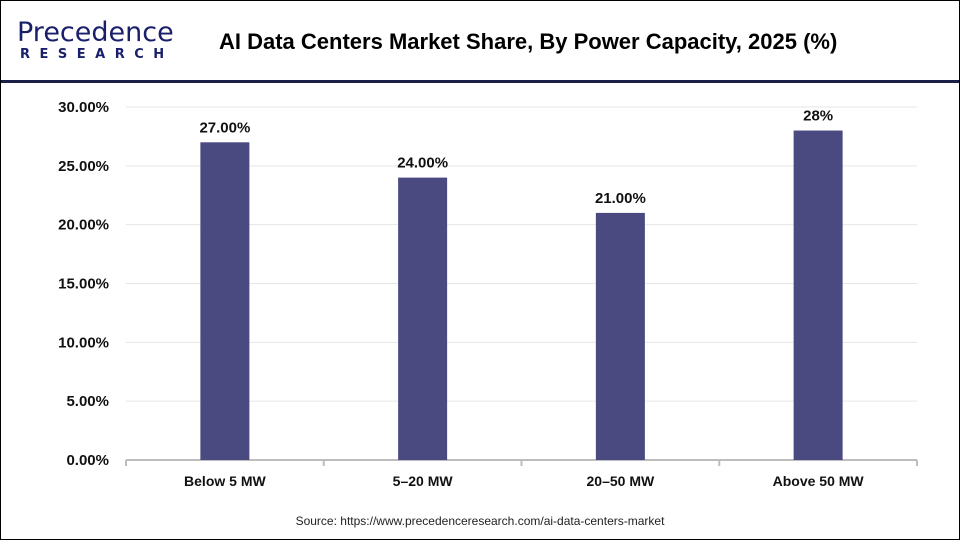  Describe the element at coordinates (819, 481) in the screenshot. I see `x-category-label: Above 50 MW` at that location.